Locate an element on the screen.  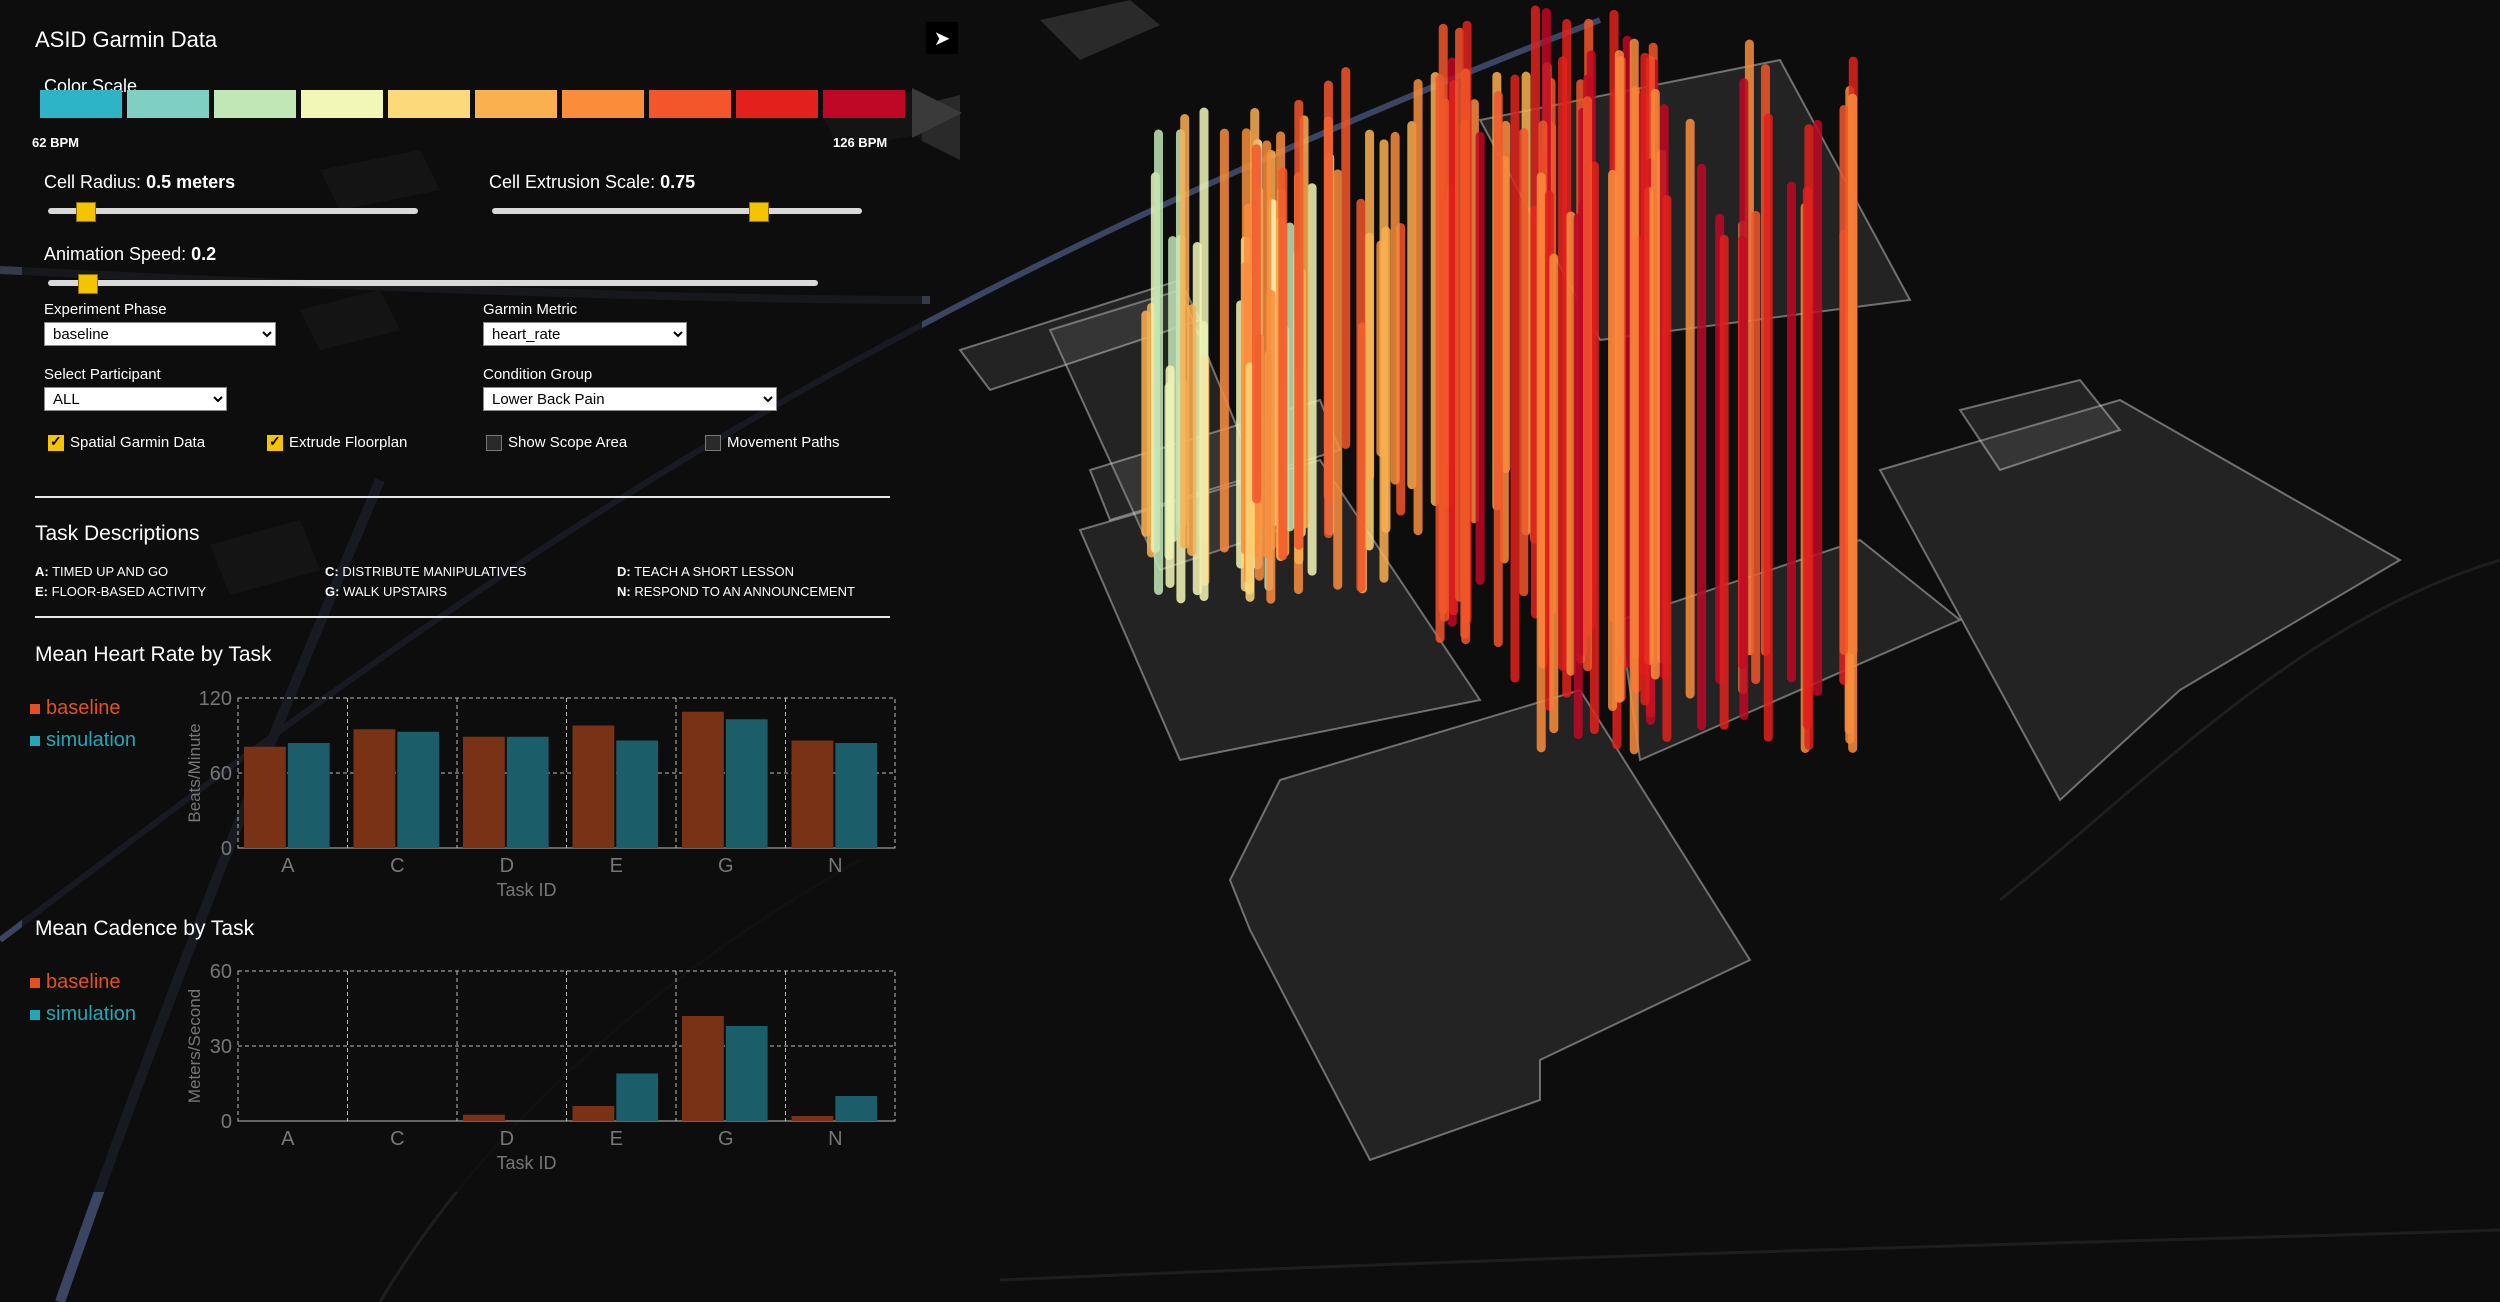
legend-label: baseline is located at coordinates (83, 708).